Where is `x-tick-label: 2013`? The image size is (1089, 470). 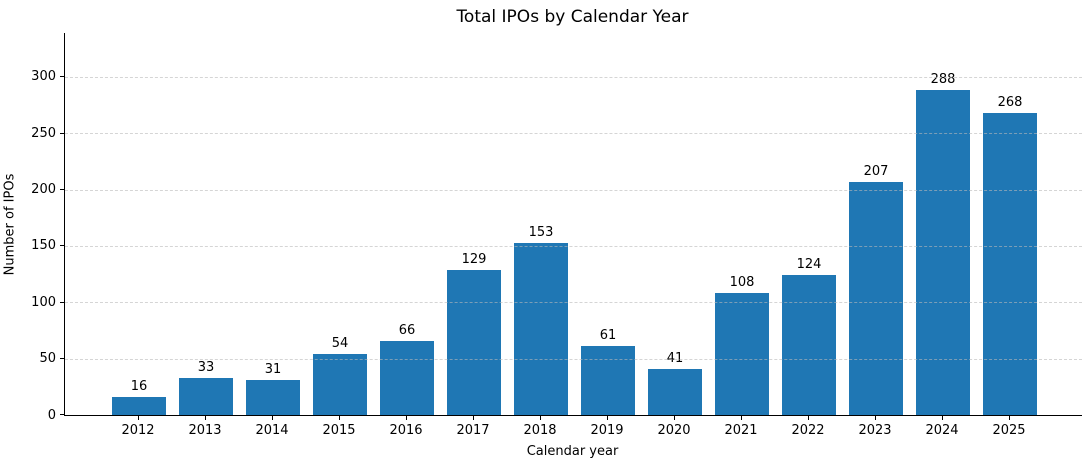 x-tick-label: 2013 is located at coordinates (205, 430).